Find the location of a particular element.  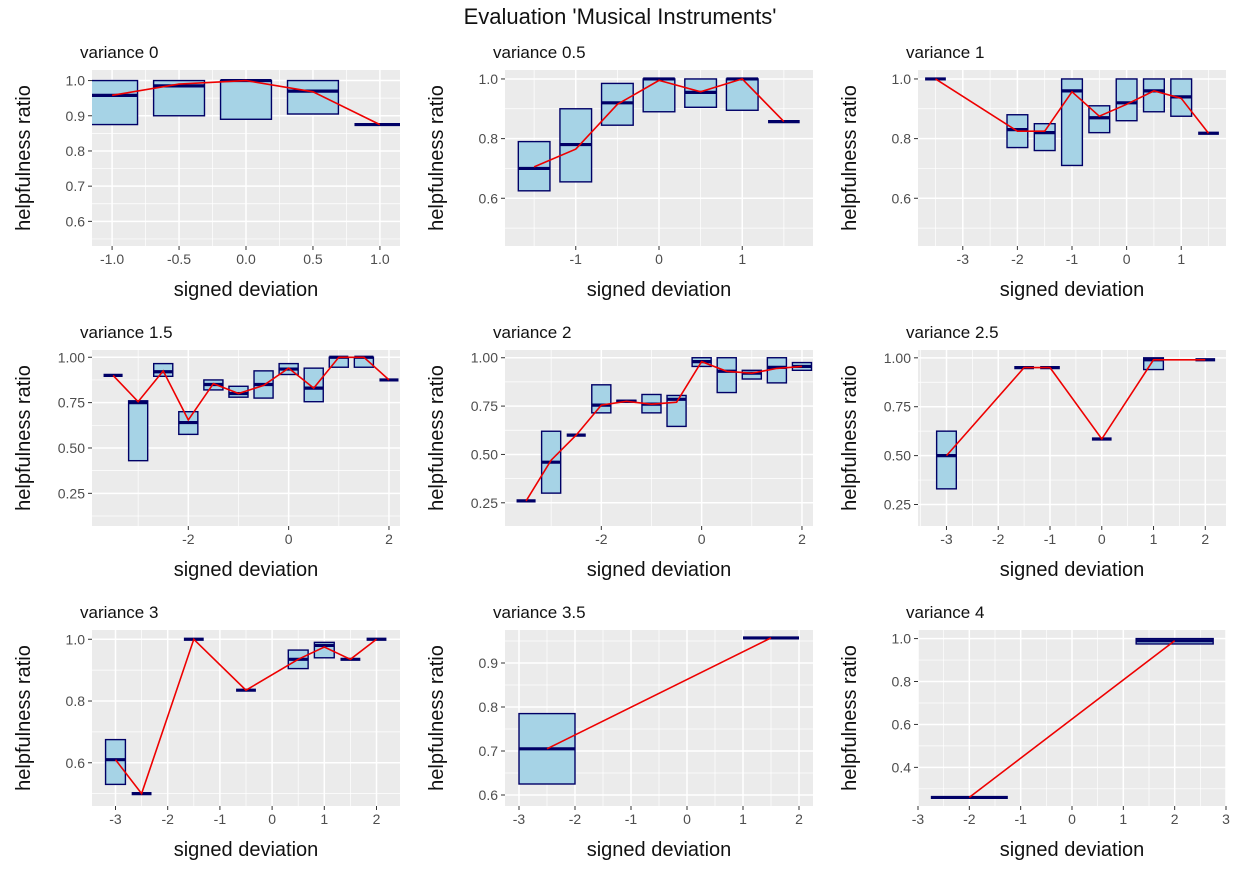

x-tick-label: 1.0 is located at coordinates (380, 259).